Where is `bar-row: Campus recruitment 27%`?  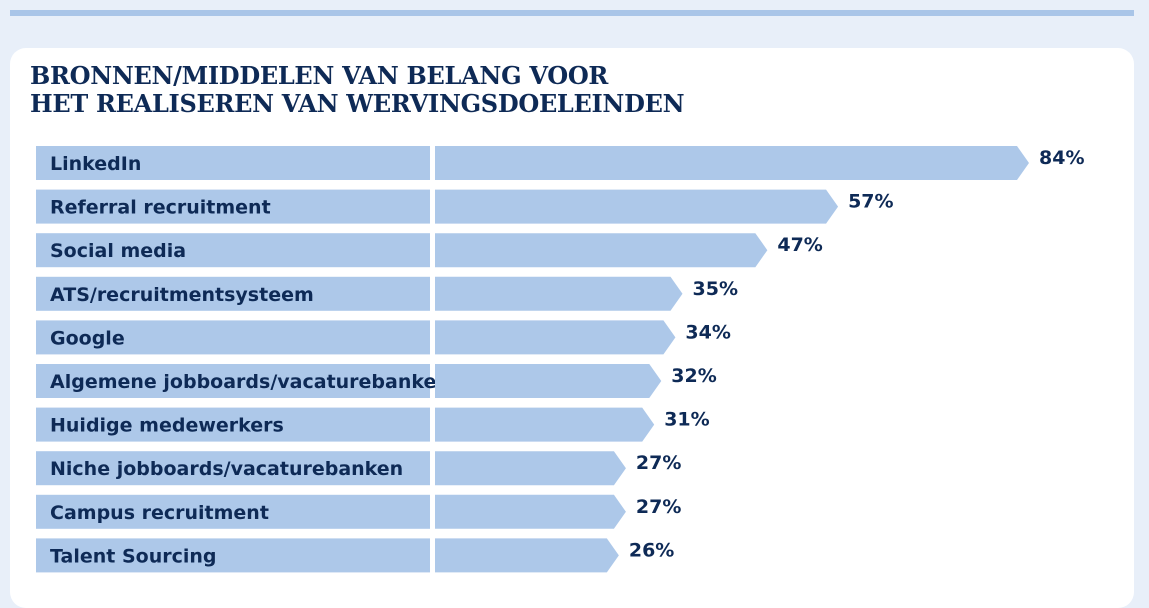
bar-row: Campus recruitment 27% is located at coordinates (358, 511).